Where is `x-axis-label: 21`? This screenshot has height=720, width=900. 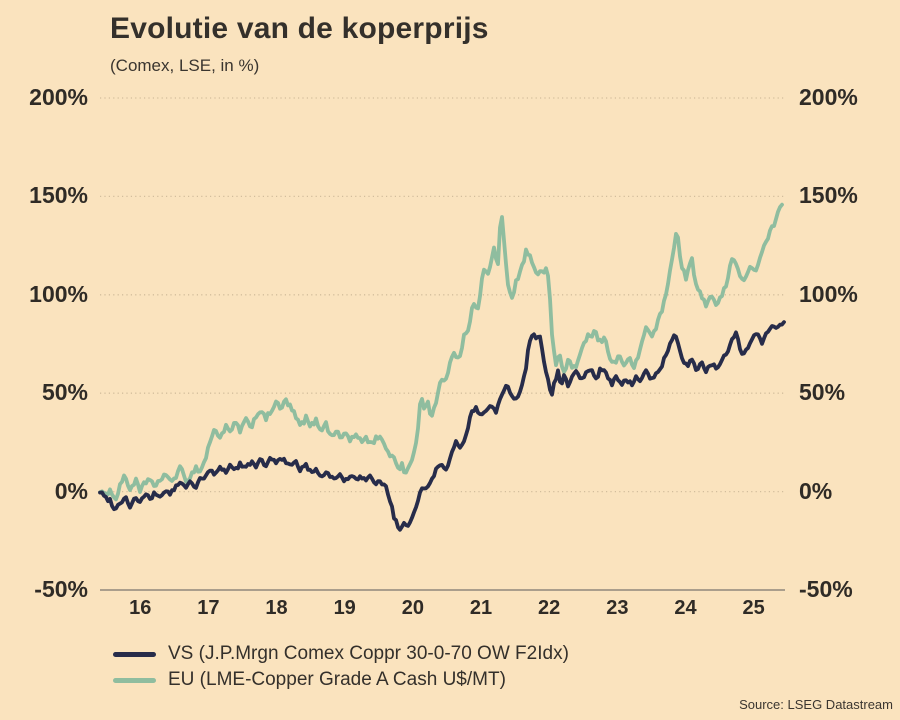
x-axis-label: 21 is located at coordinates (481, 608).